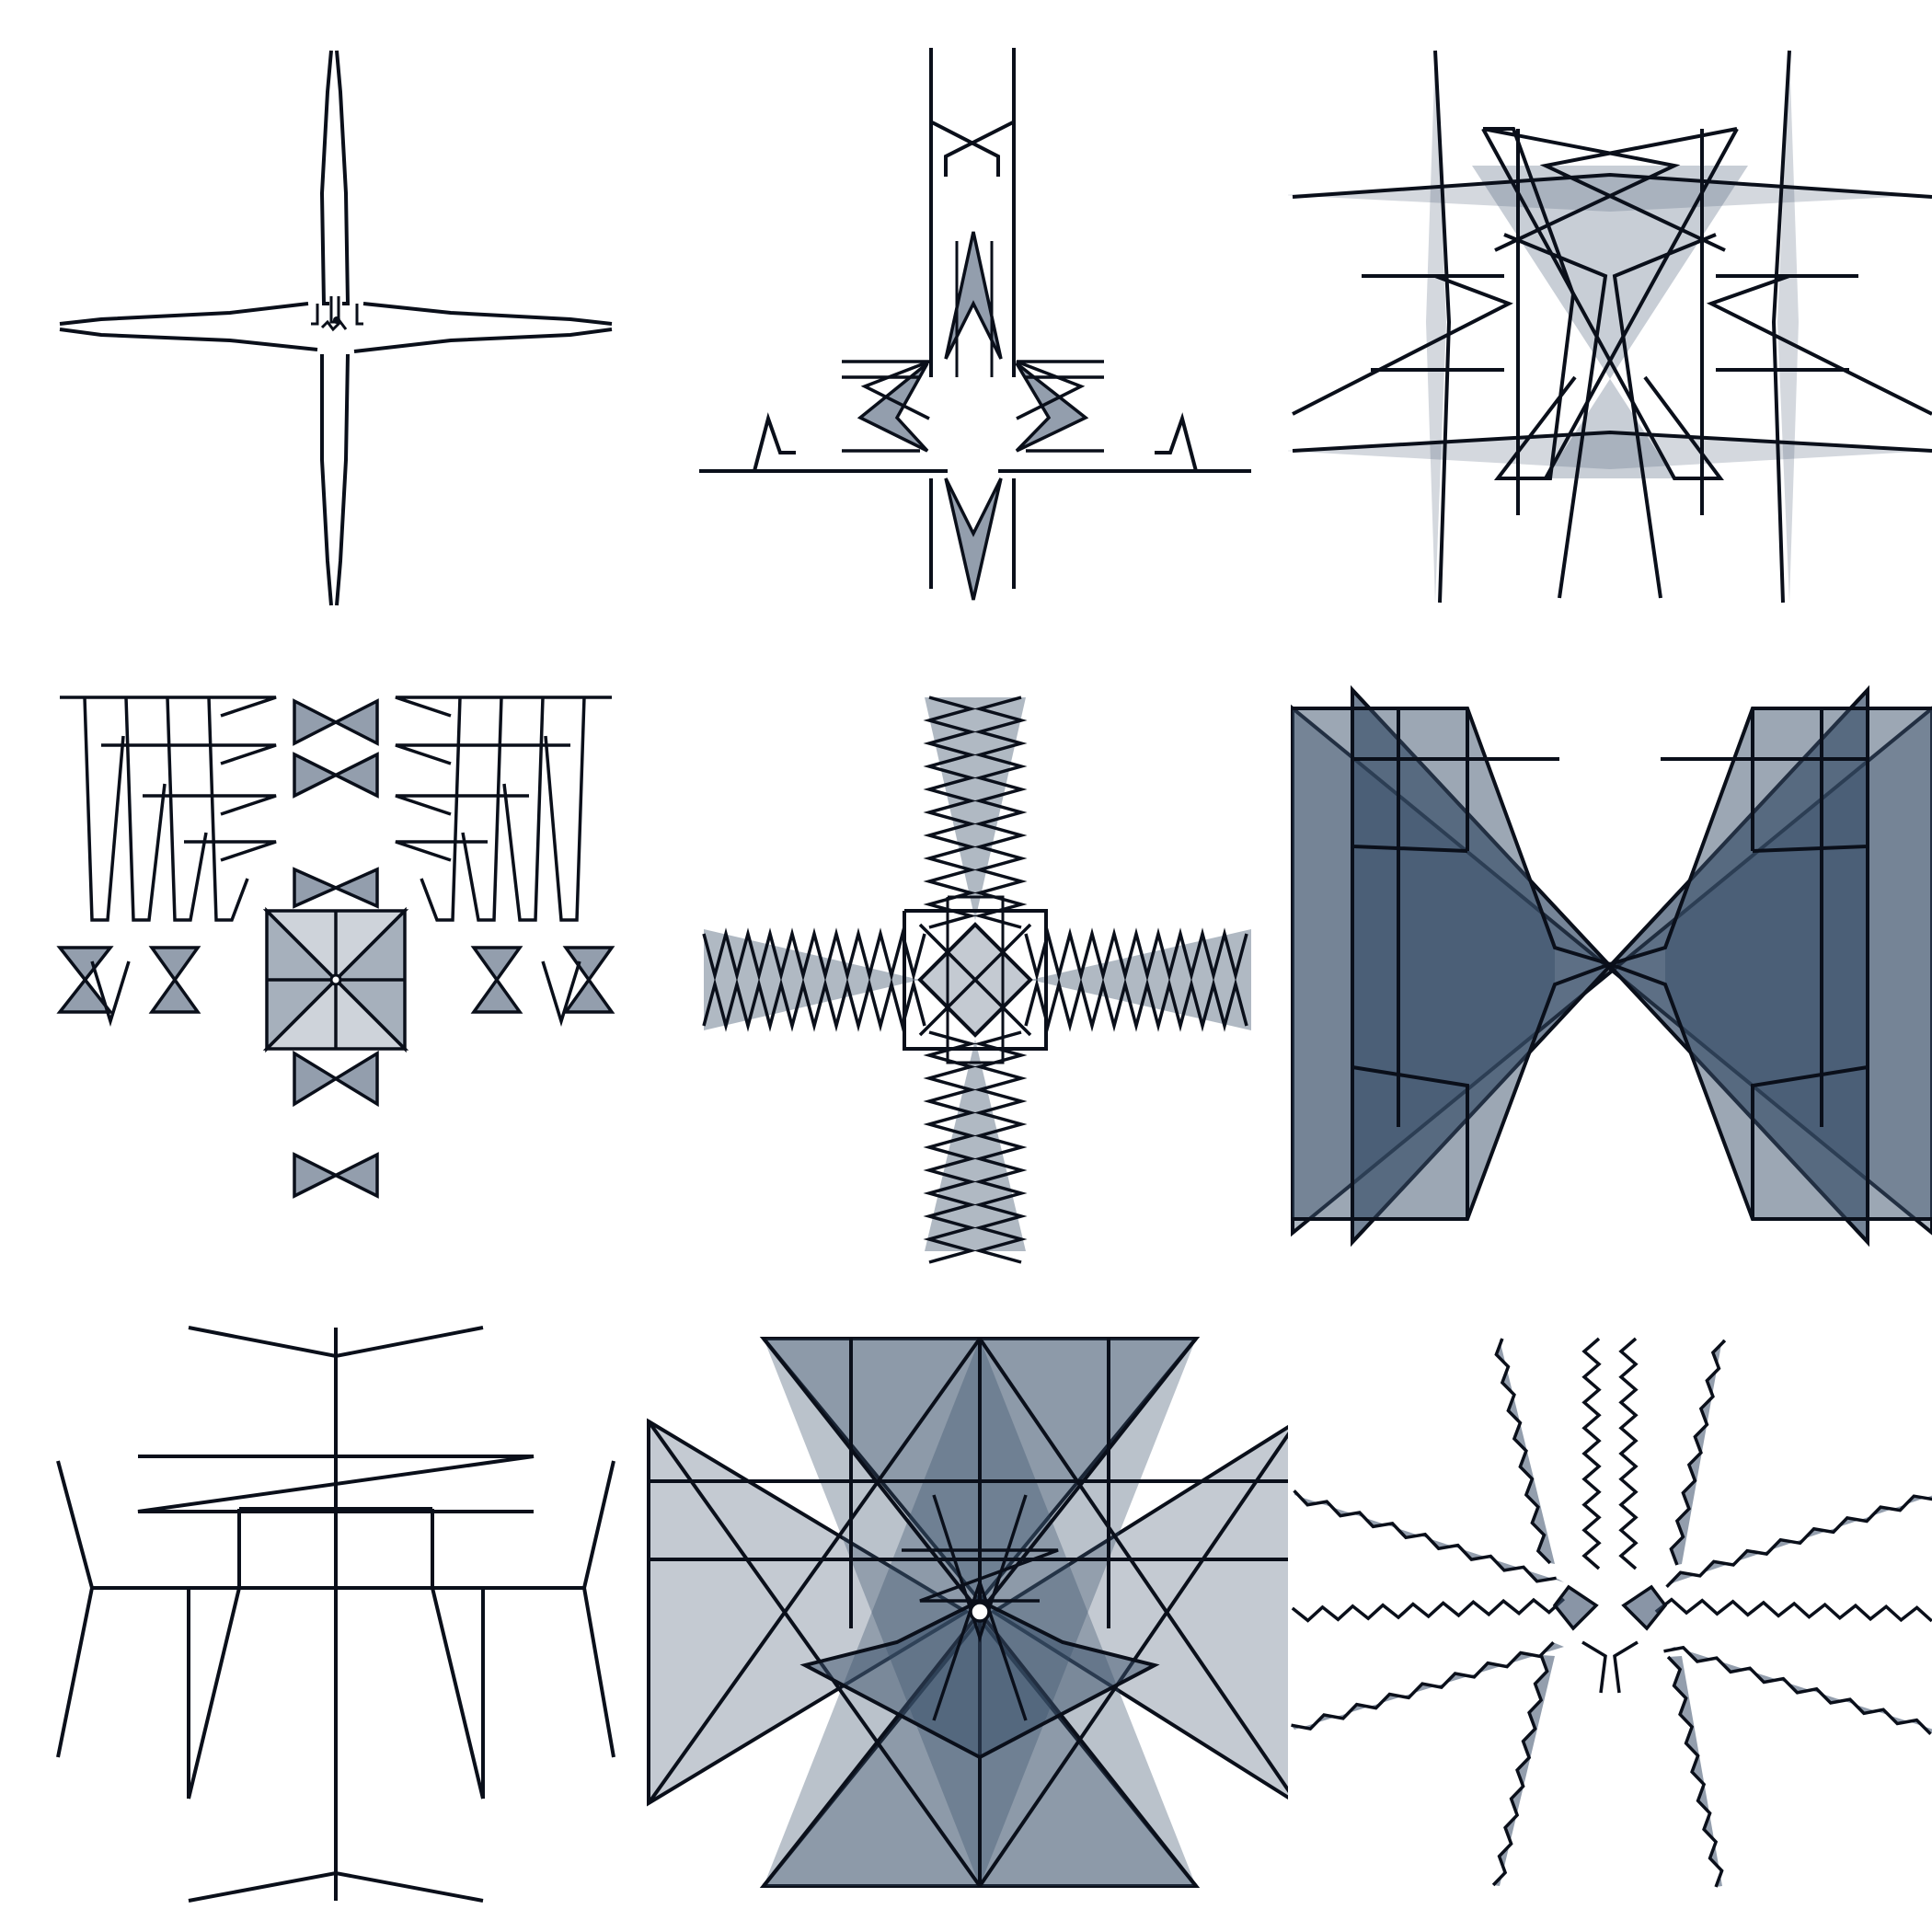  I want to click on spiked-lattice-glyph, so click(335, 947).